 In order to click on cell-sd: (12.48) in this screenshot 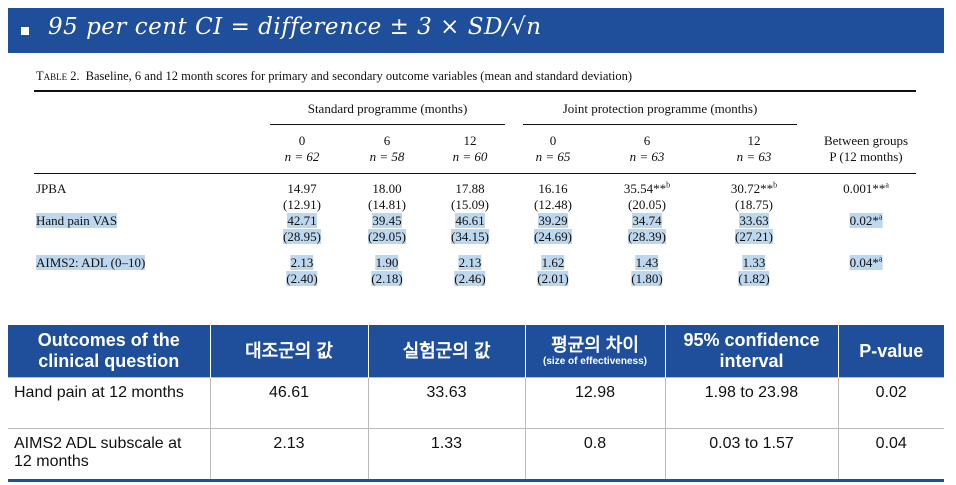, I will do `click(553, 205)`.